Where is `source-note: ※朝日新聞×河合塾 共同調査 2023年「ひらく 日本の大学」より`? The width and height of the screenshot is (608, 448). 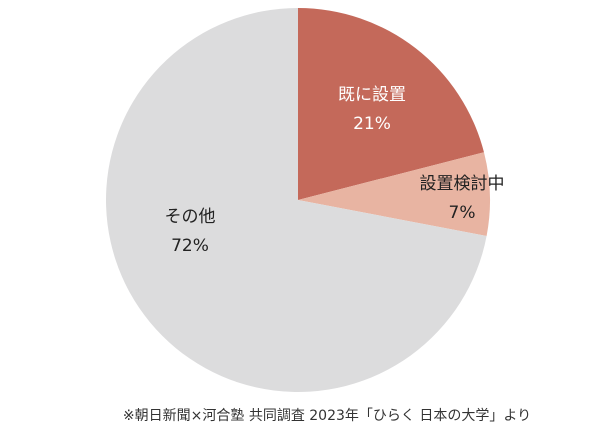
source-note: ※朝日新聞×河合塾 共同調査 2023年「ひらく 日本の大学」より is located at coordinates (327, 416).